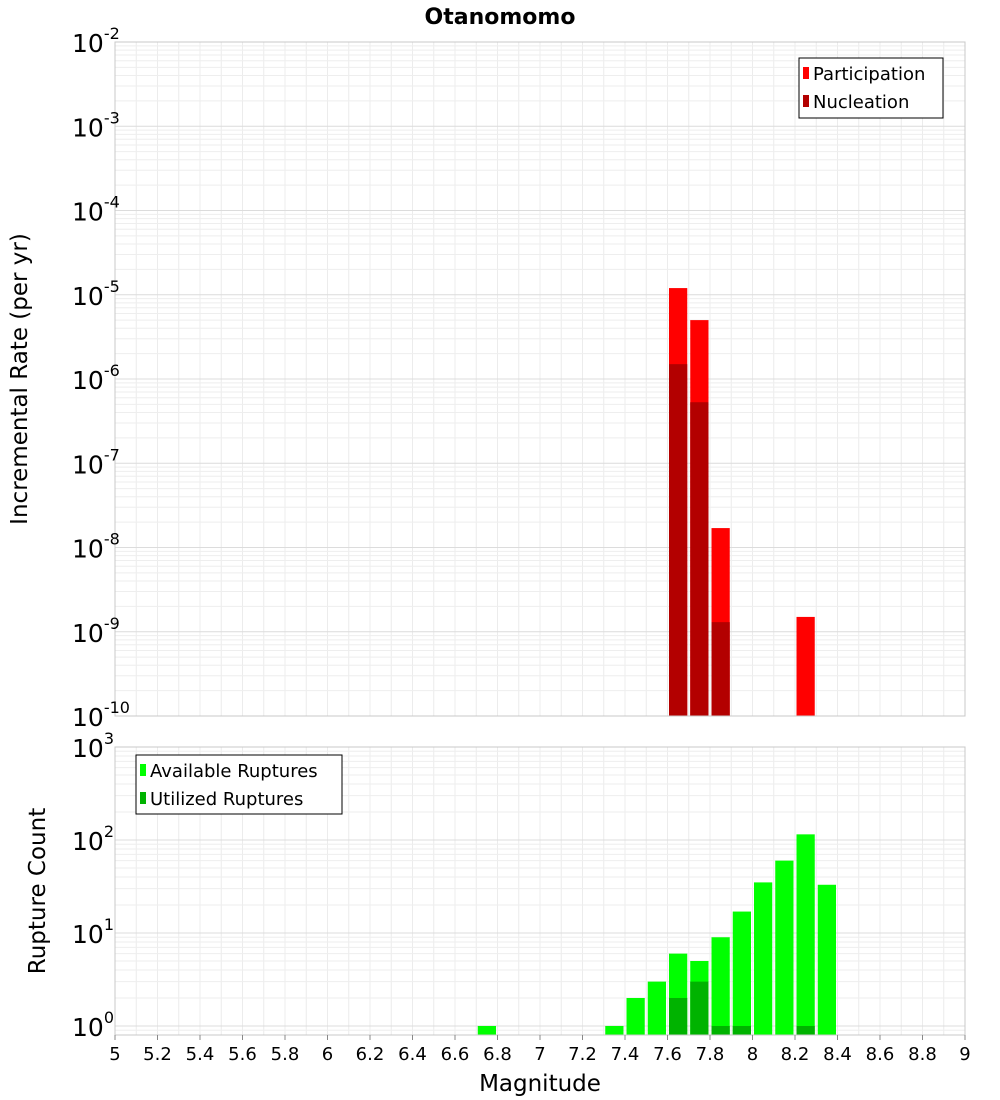  I want to click on x-tick-label: 8, so click(752, 1054).